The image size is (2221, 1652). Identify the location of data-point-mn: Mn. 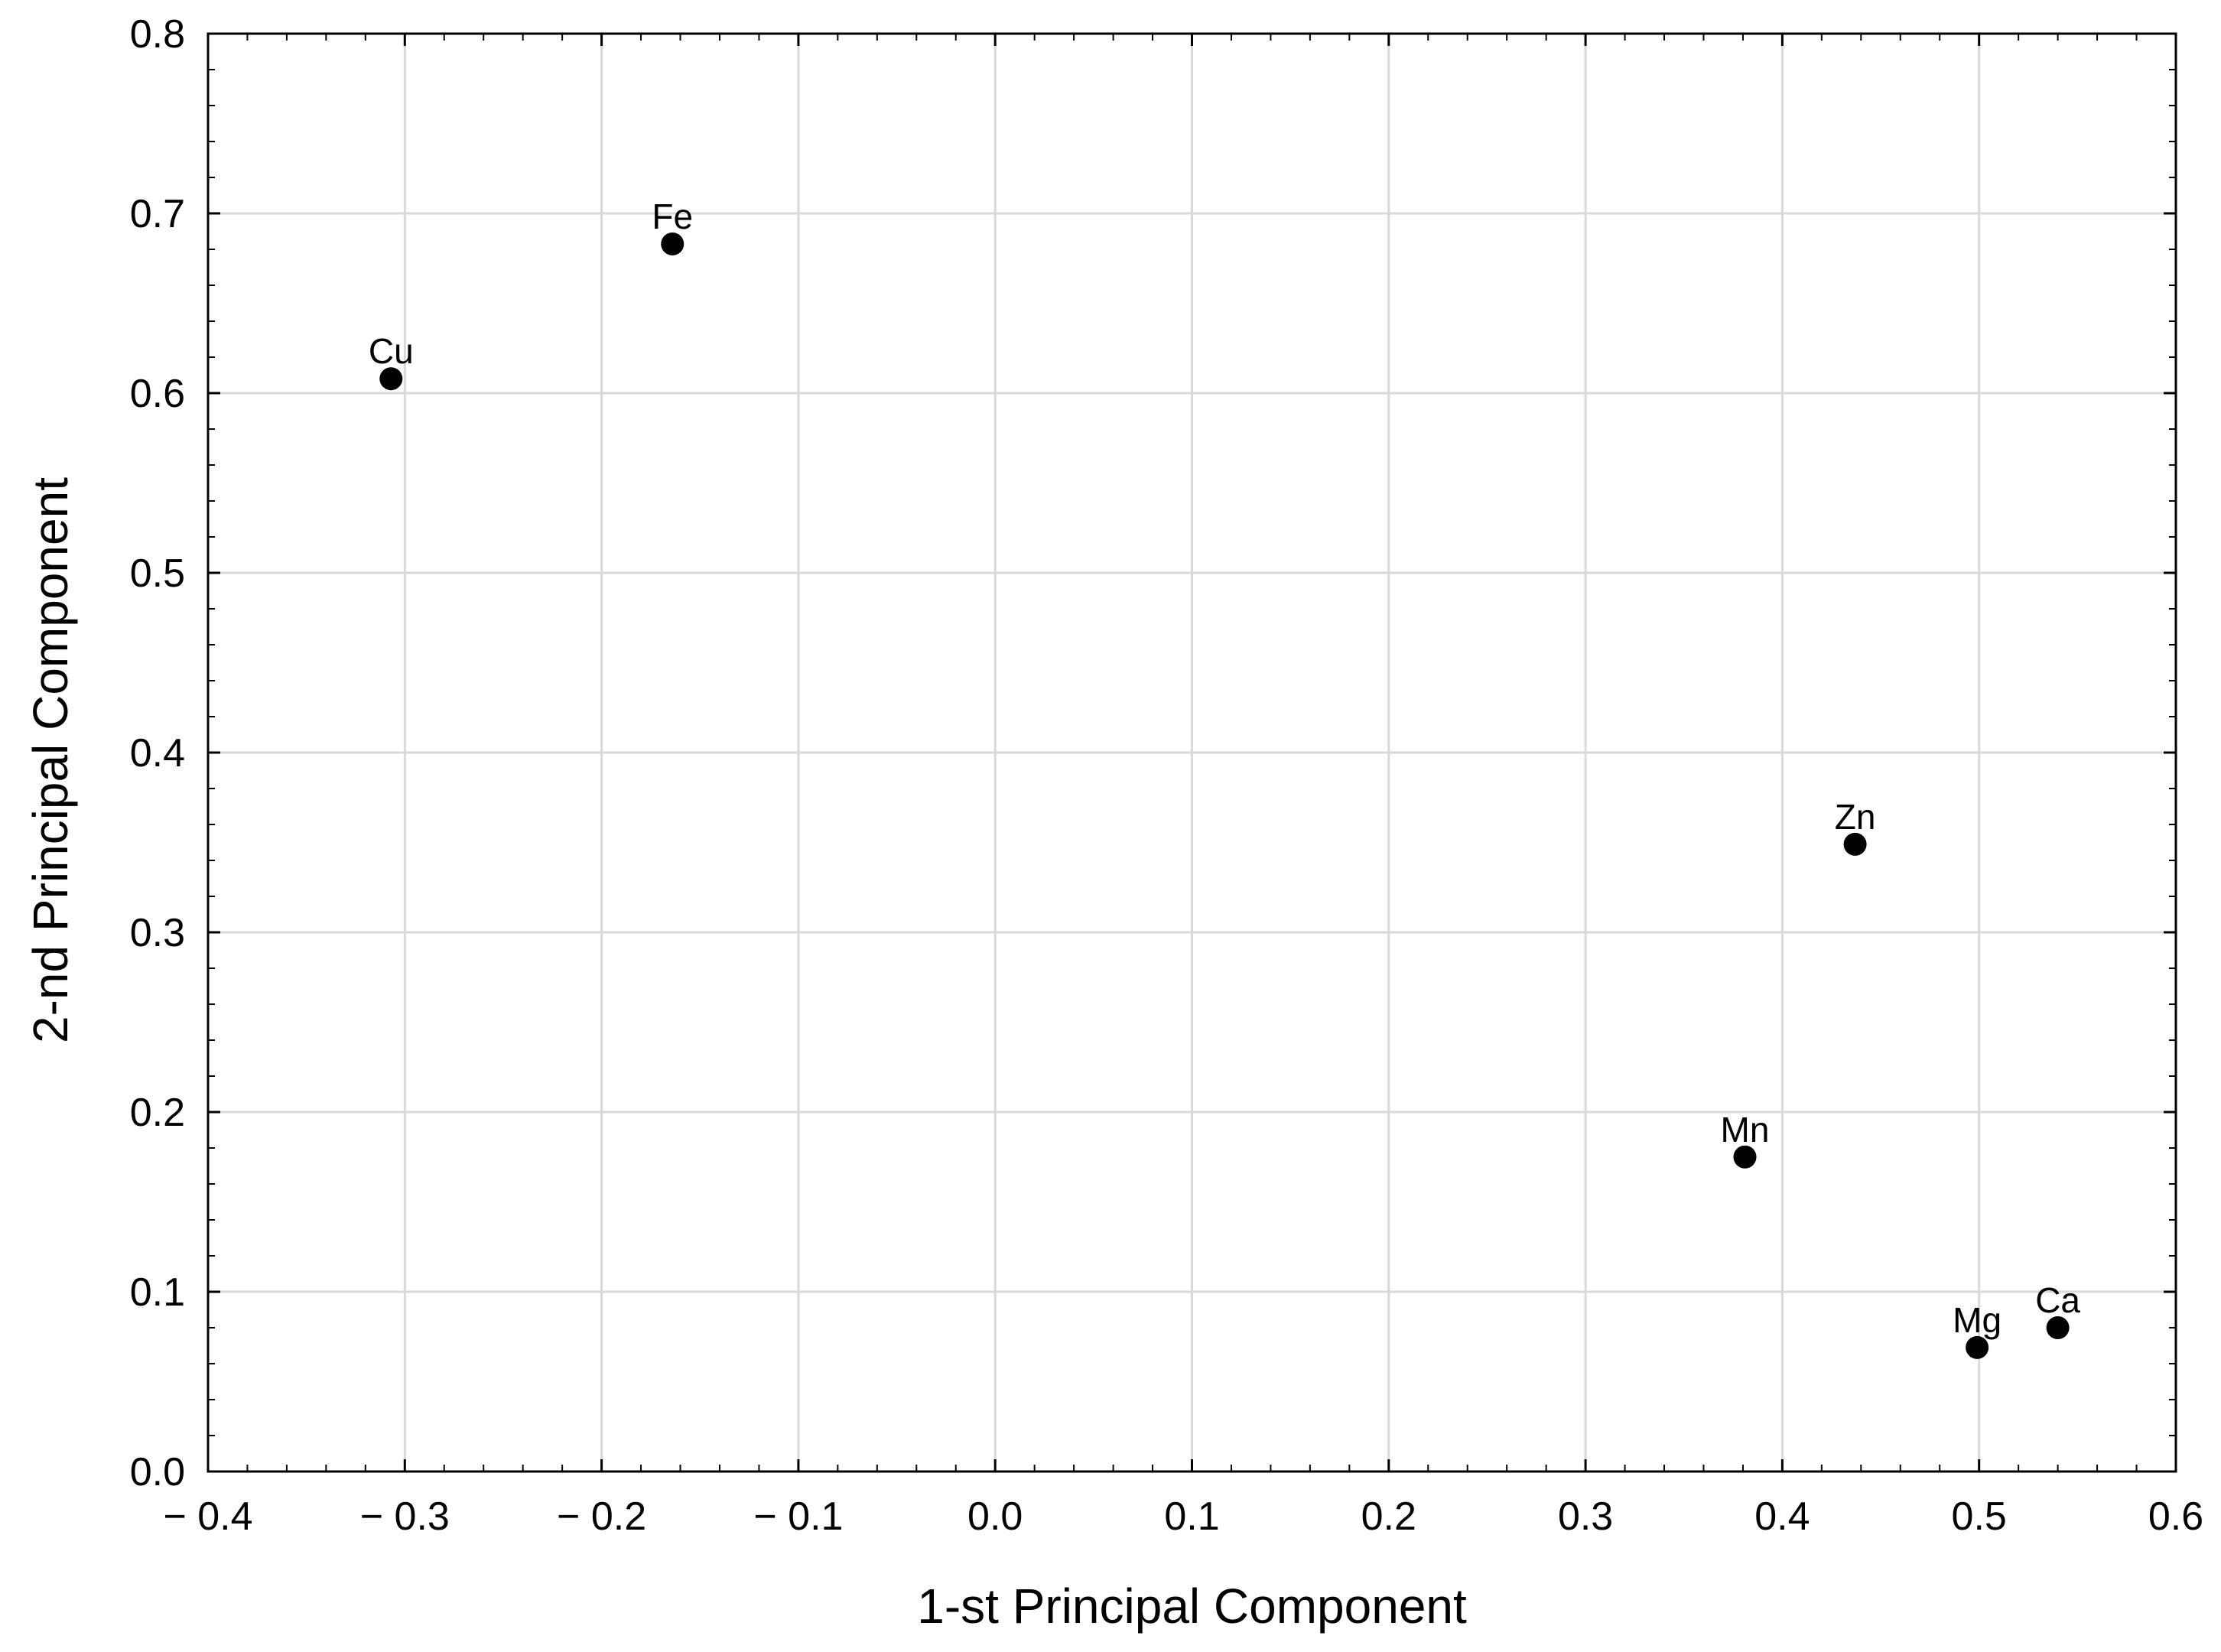
(1745, 1139).